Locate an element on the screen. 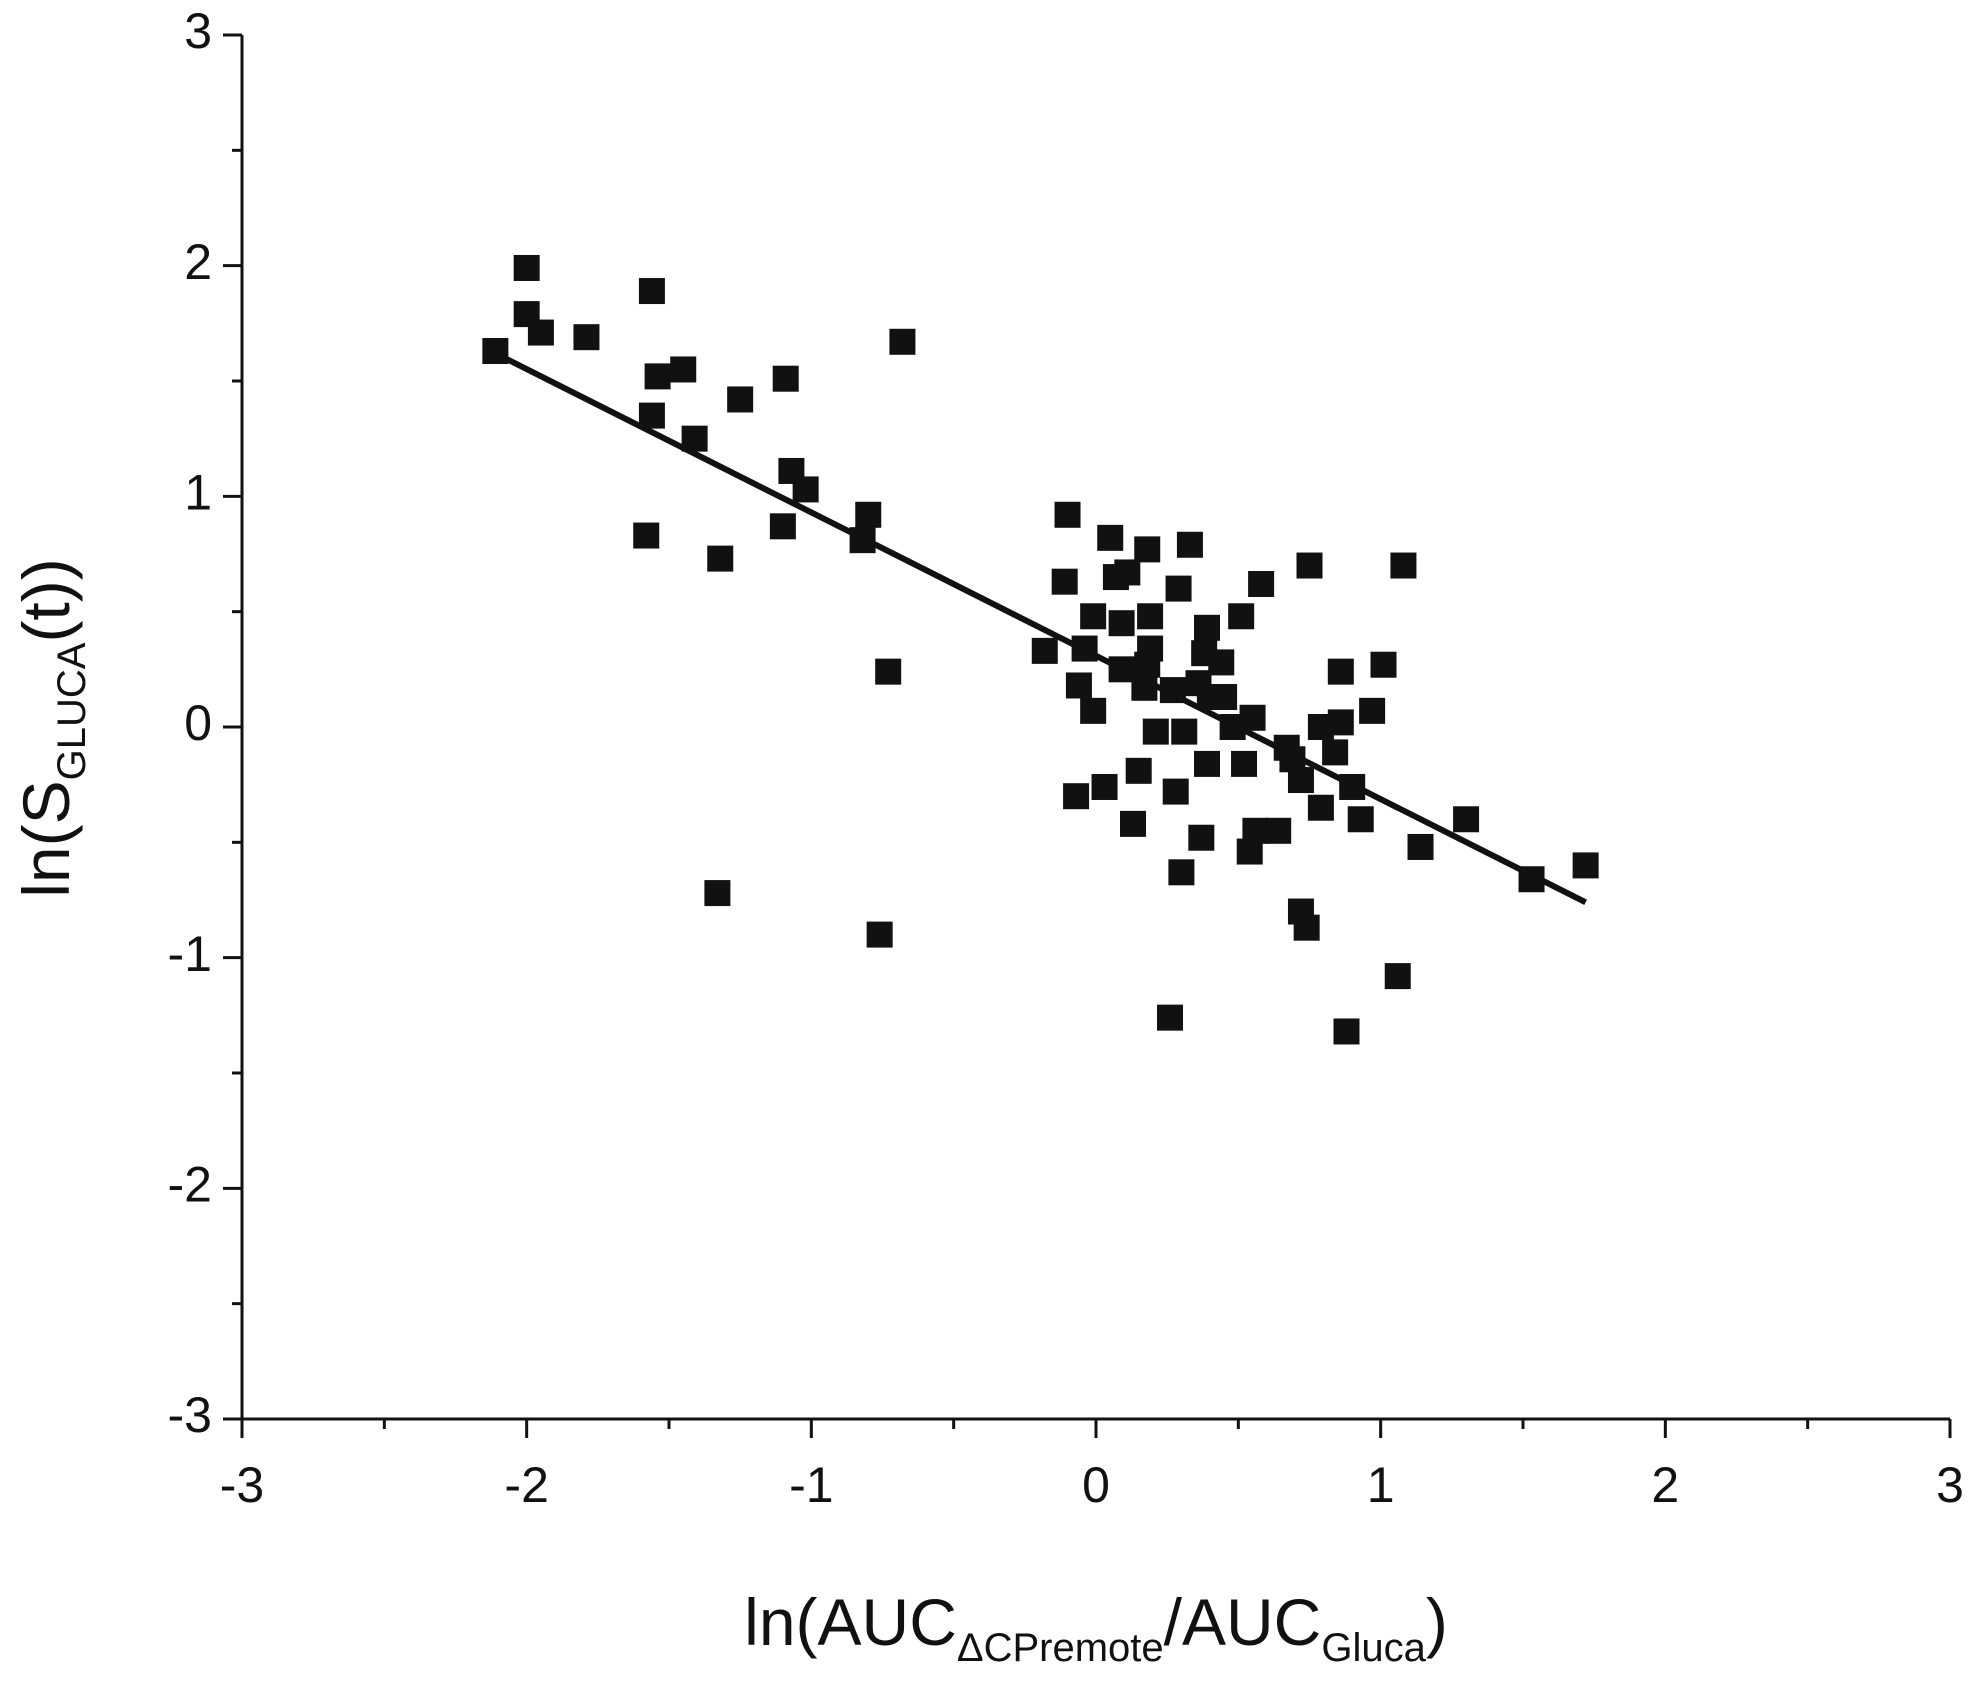 This screenshot has width=1969, height=1686. x-tick-label: -3 is located at coordinates (242, 1485).